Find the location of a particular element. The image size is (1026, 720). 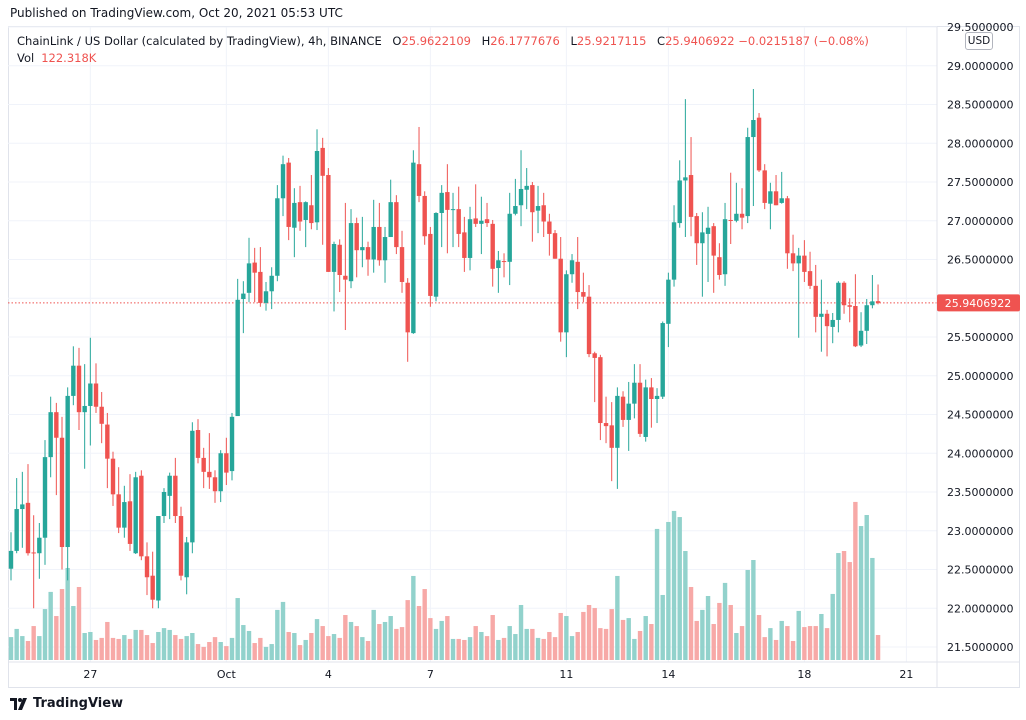

tradingview-logo-icon is located at coordinates (18, 703).